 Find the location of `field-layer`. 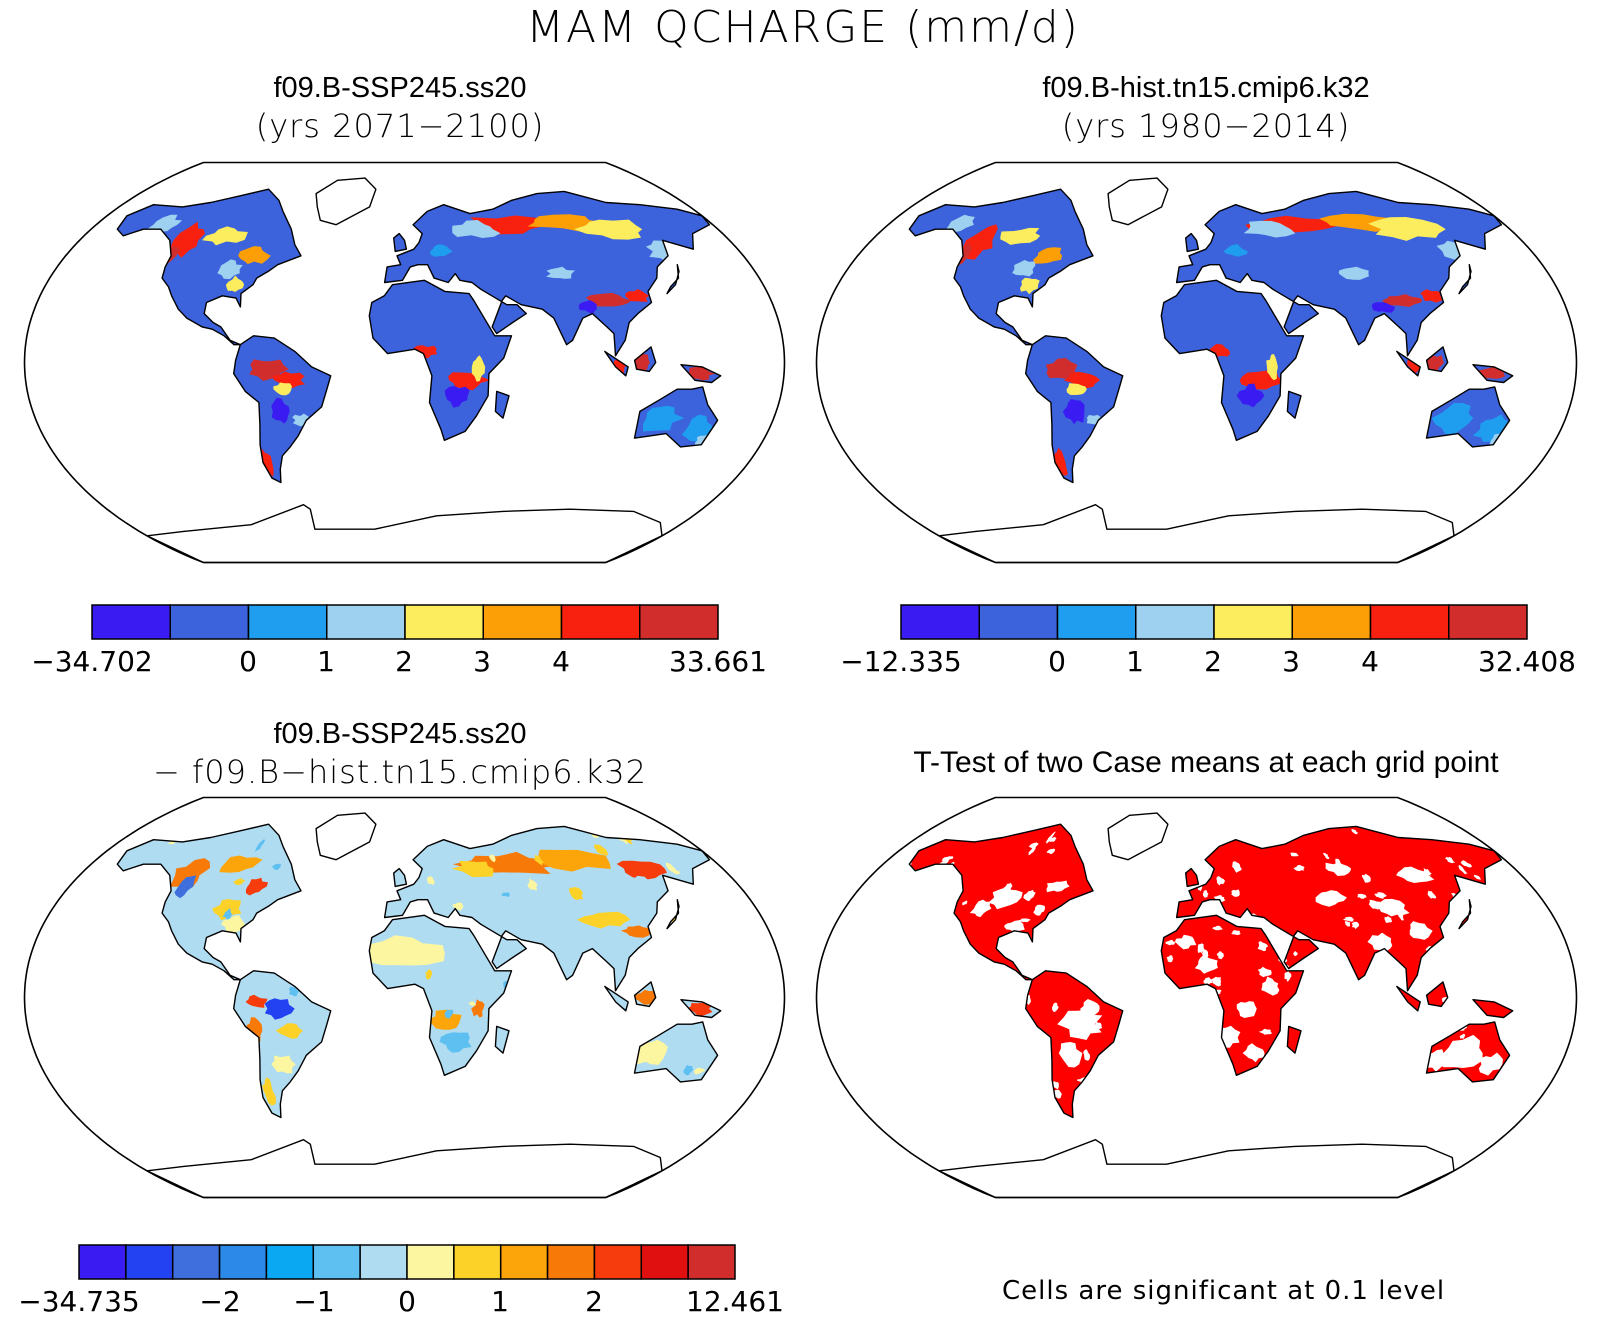

field-layer is located at coordinates (414, 971).